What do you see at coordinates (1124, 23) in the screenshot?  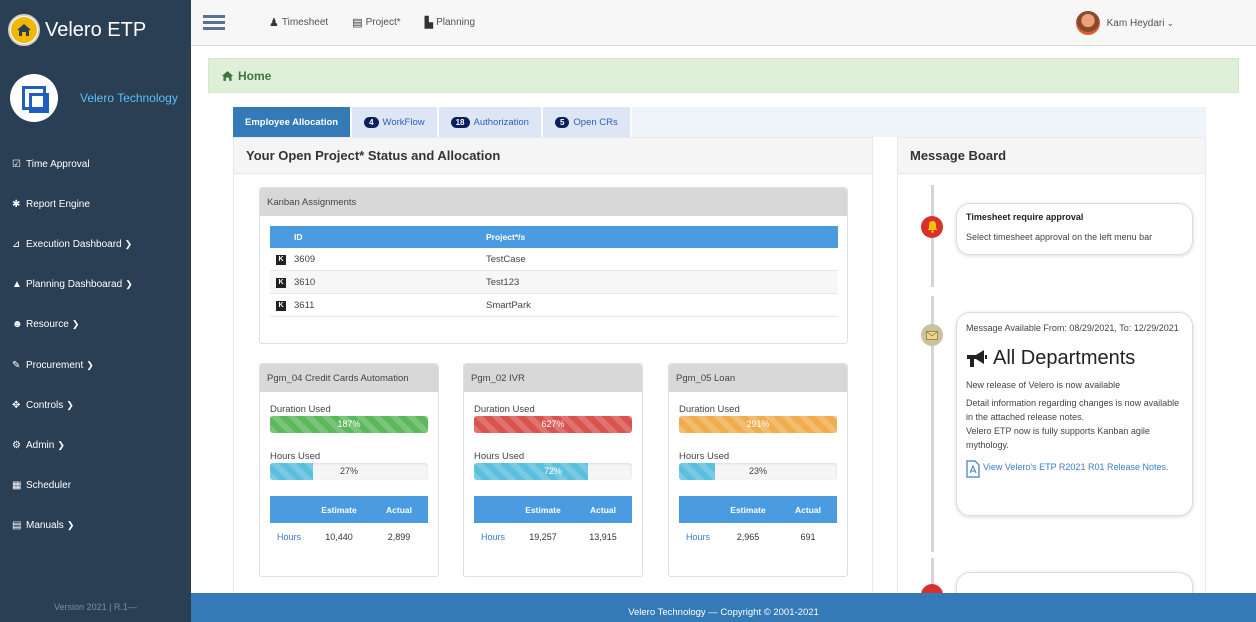 I see `user-menu: Kam Heydari ⌄` at bounding box center [1124, 23].